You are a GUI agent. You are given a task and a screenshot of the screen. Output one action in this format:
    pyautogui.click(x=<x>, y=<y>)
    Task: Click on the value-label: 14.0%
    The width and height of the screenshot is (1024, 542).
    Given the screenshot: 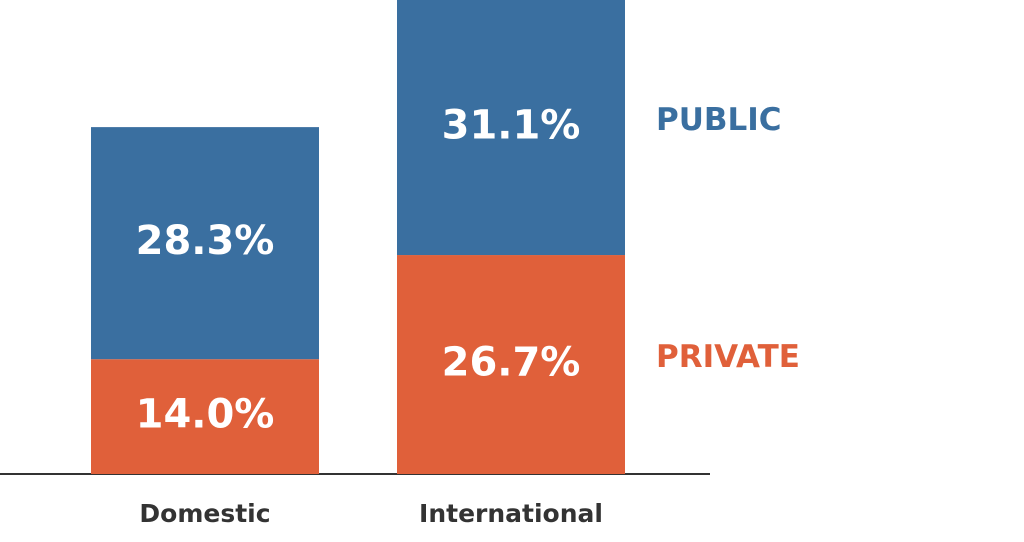 What is the action you would take?
    pyautogui.click(x=205, y=415)
    